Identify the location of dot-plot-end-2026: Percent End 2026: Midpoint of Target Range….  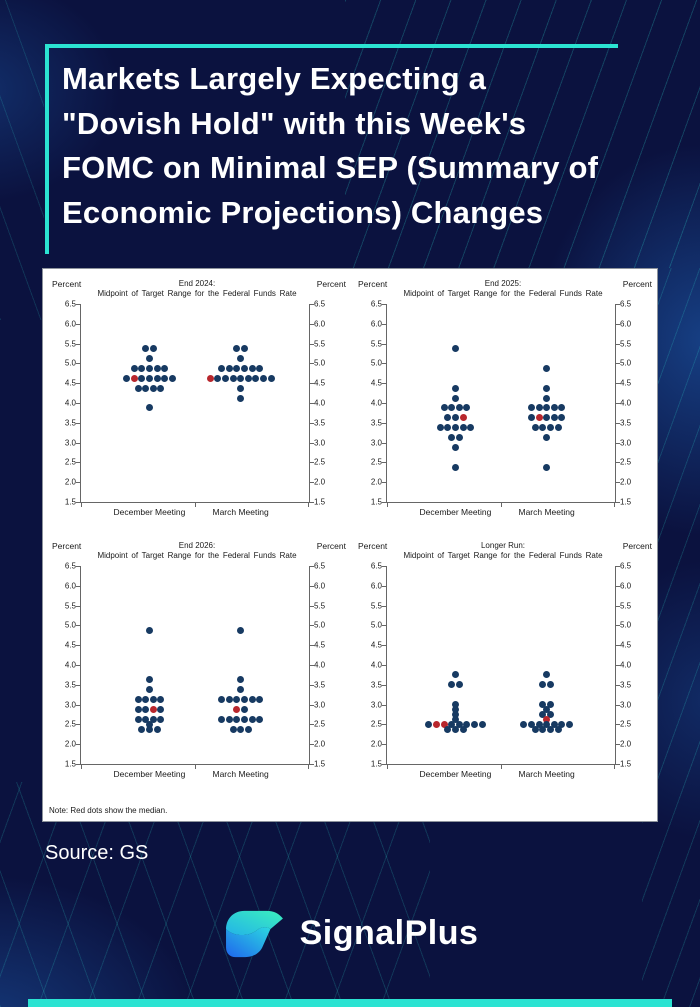
(197, 665).